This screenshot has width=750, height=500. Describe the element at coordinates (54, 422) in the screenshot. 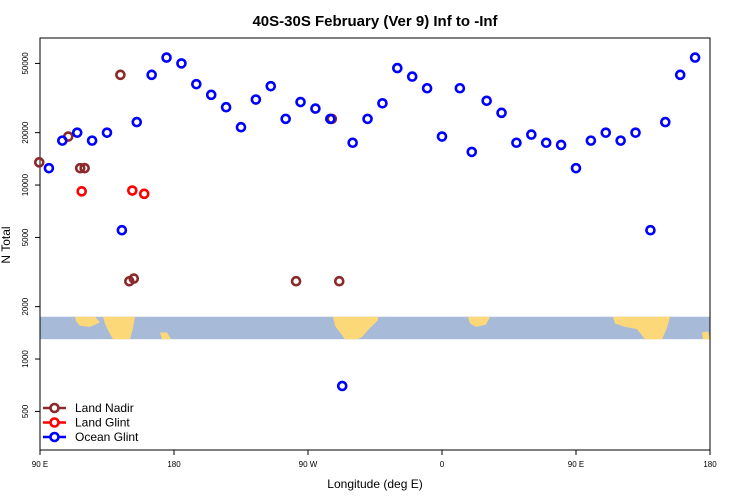

I see `legend-marker-land-glint` at that location.